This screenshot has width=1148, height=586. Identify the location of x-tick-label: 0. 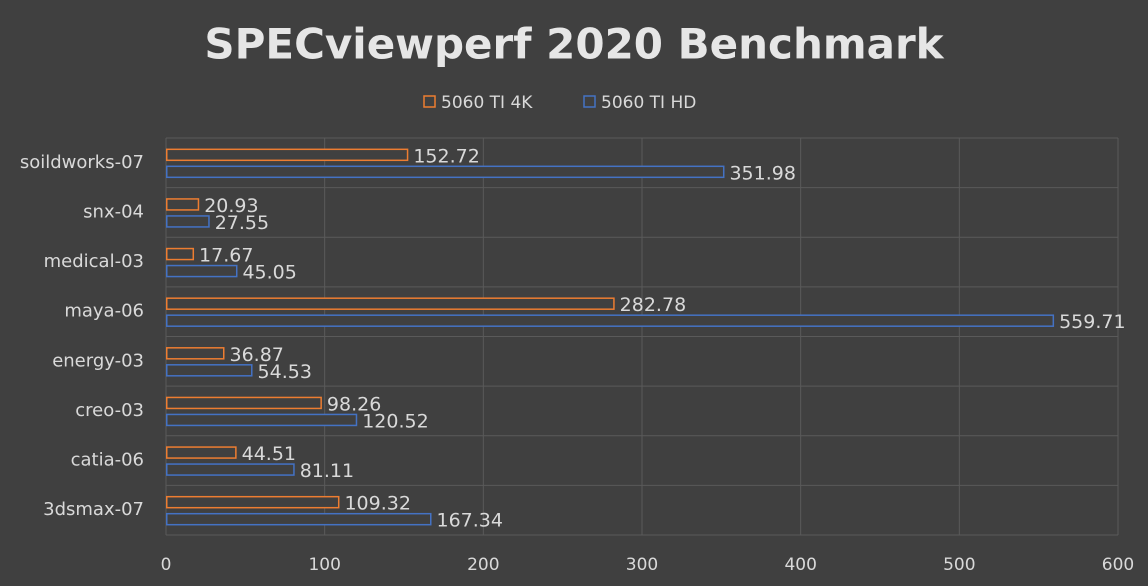
(166, 565).